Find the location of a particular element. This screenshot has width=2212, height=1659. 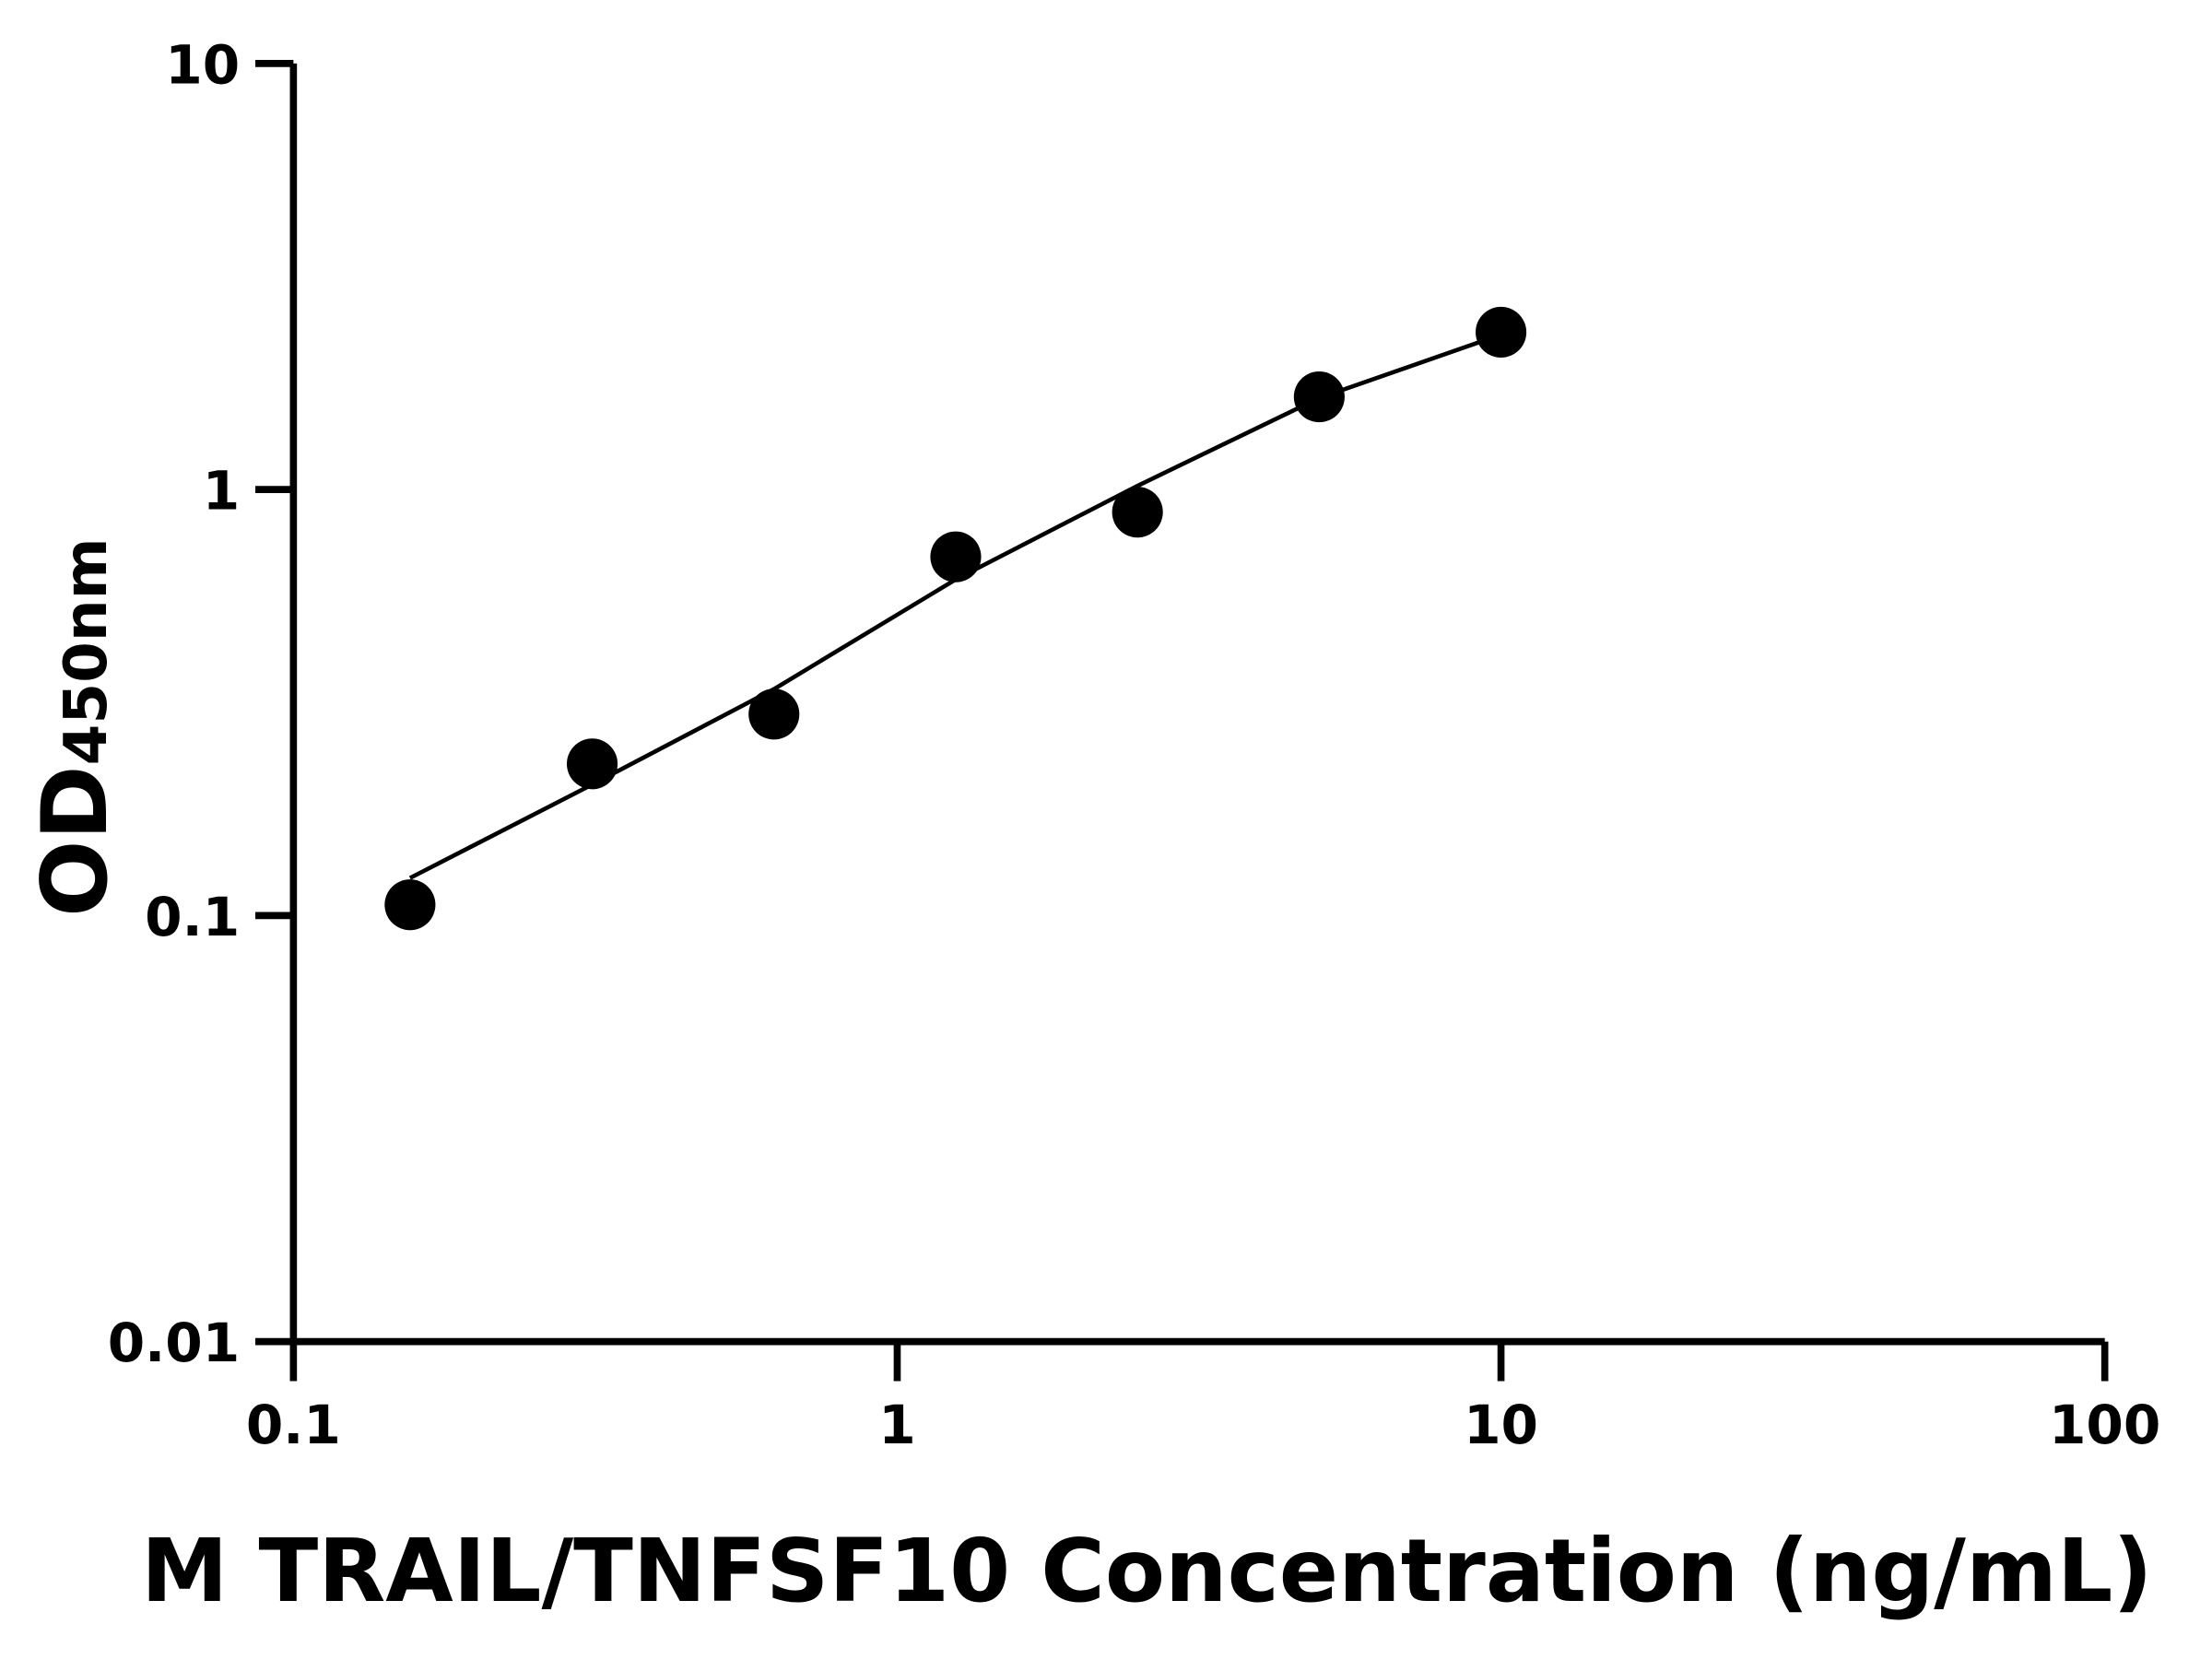

y-axis-title: OD450nm is located at coordinates (75, 726).